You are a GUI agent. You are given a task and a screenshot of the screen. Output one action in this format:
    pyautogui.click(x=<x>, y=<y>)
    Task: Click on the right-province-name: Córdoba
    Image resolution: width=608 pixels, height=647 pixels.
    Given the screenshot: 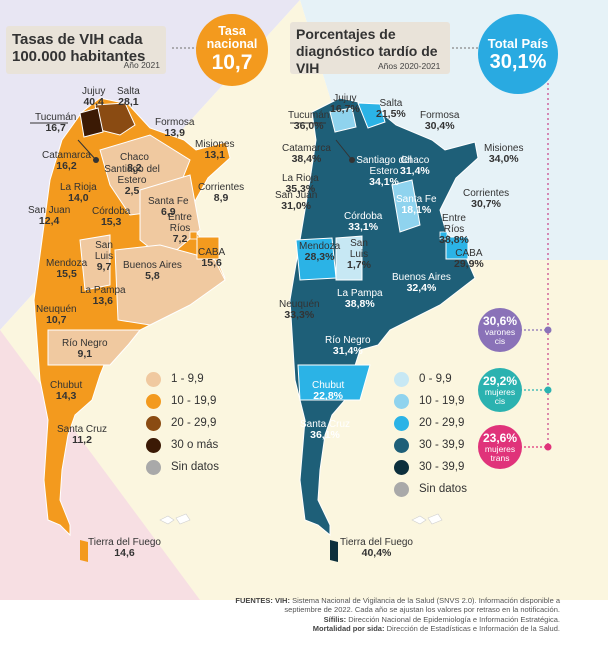 What is the action you would take?
    pyautogui.click(x=363, y=216)
    